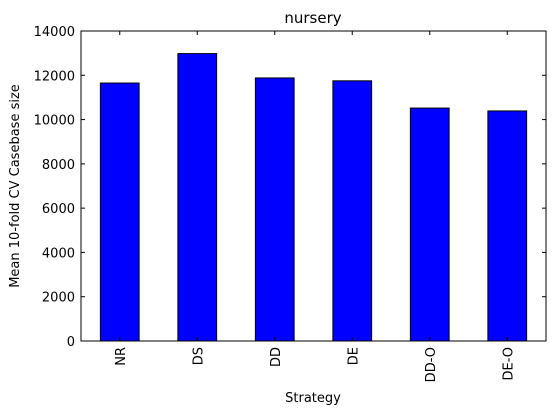 Image resolution: width=555 pixels, height=414 pixels. What do you see at coordinates (352, 211) in the screenshot?
I see `bar-de` at bounding box center [352, 211].